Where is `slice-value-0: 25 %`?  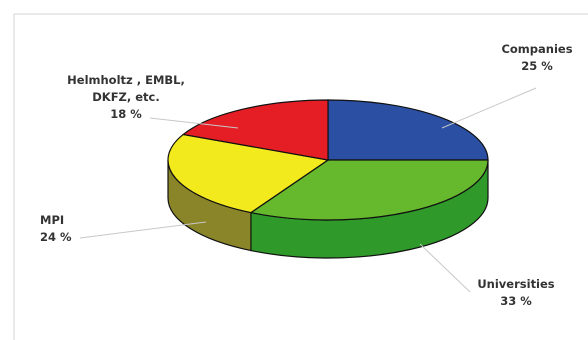 slice-value-0: 25 % is located at coordinates (537, 66).